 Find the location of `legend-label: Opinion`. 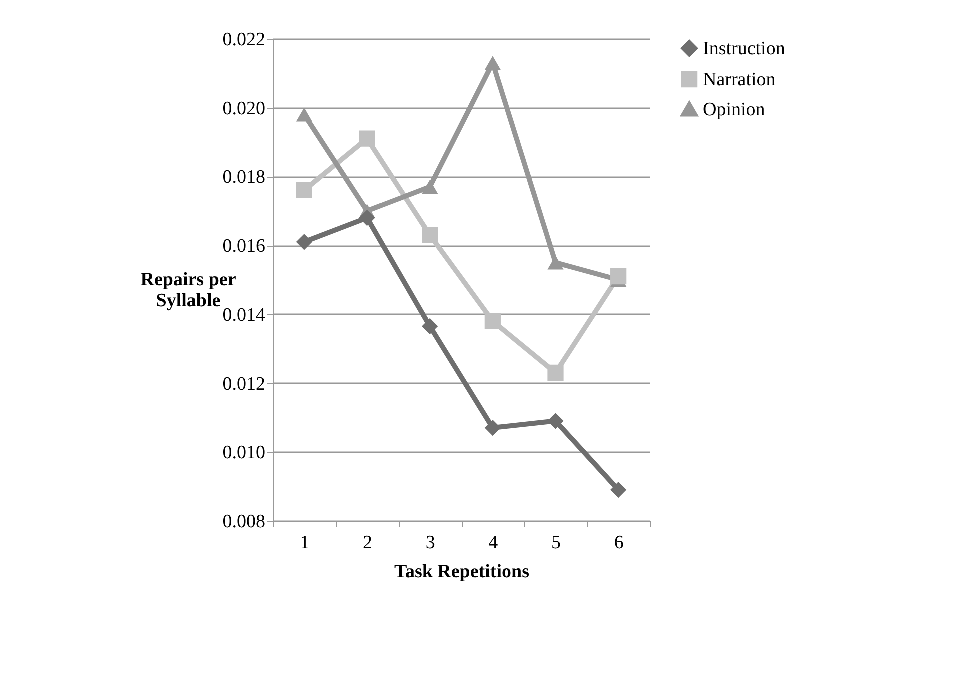

legend-label: Opinion is located at coordinates (734, 110).